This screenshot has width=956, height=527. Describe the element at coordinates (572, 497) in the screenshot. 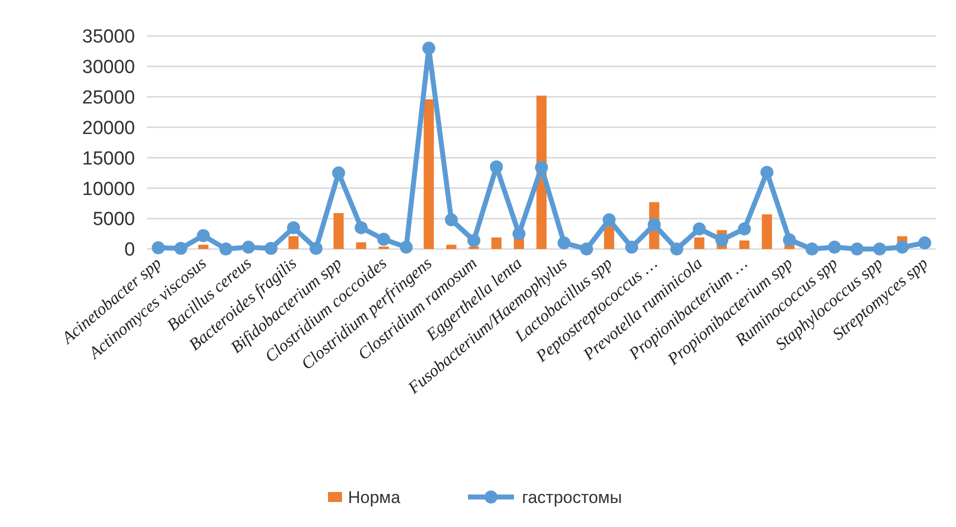

I see `legend-label: гастростомы` at that location.